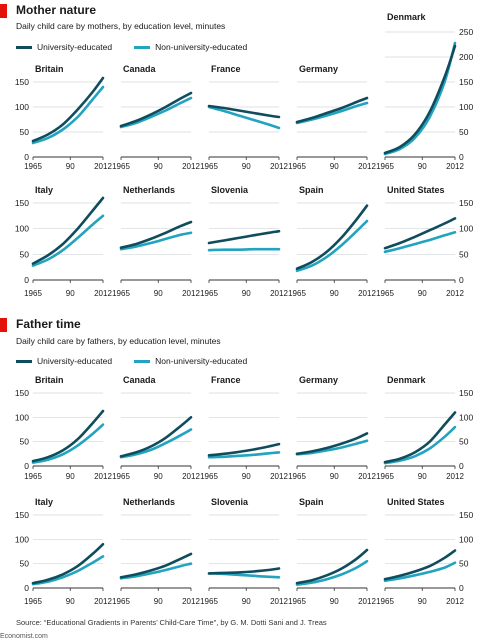 The height and width of the screenshot is (644, 500). Describe the element at coordinates (142, 47) in the screenshot. I see `legend-swatch-non-university` at that location.